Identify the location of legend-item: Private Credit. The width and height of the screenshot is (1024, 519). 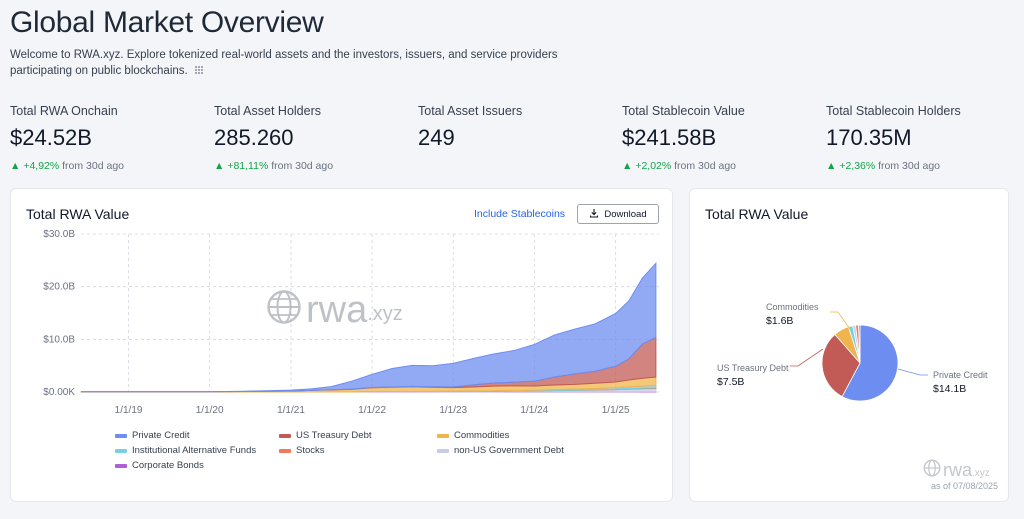
(152, 435).